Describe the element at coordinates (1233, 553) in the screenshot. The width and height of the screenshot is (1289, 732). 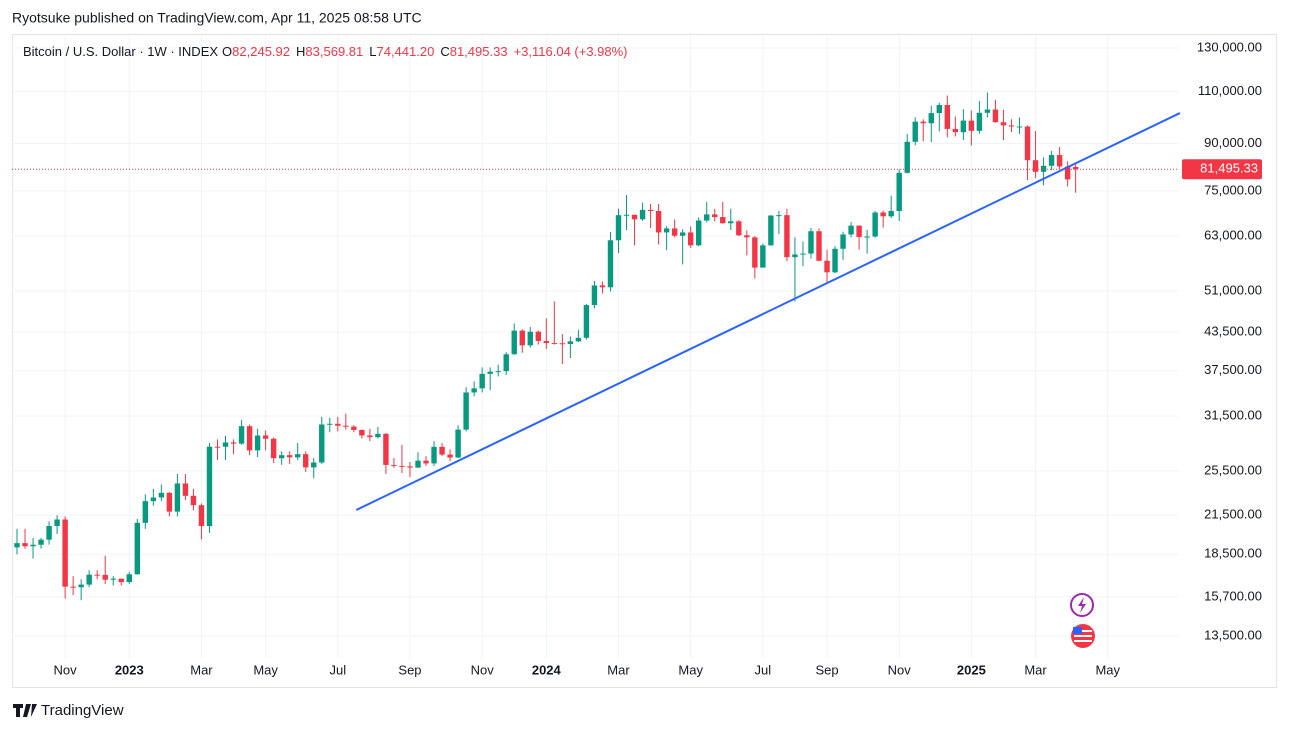
I see `y-tick-label: 18,500.00` at that location.